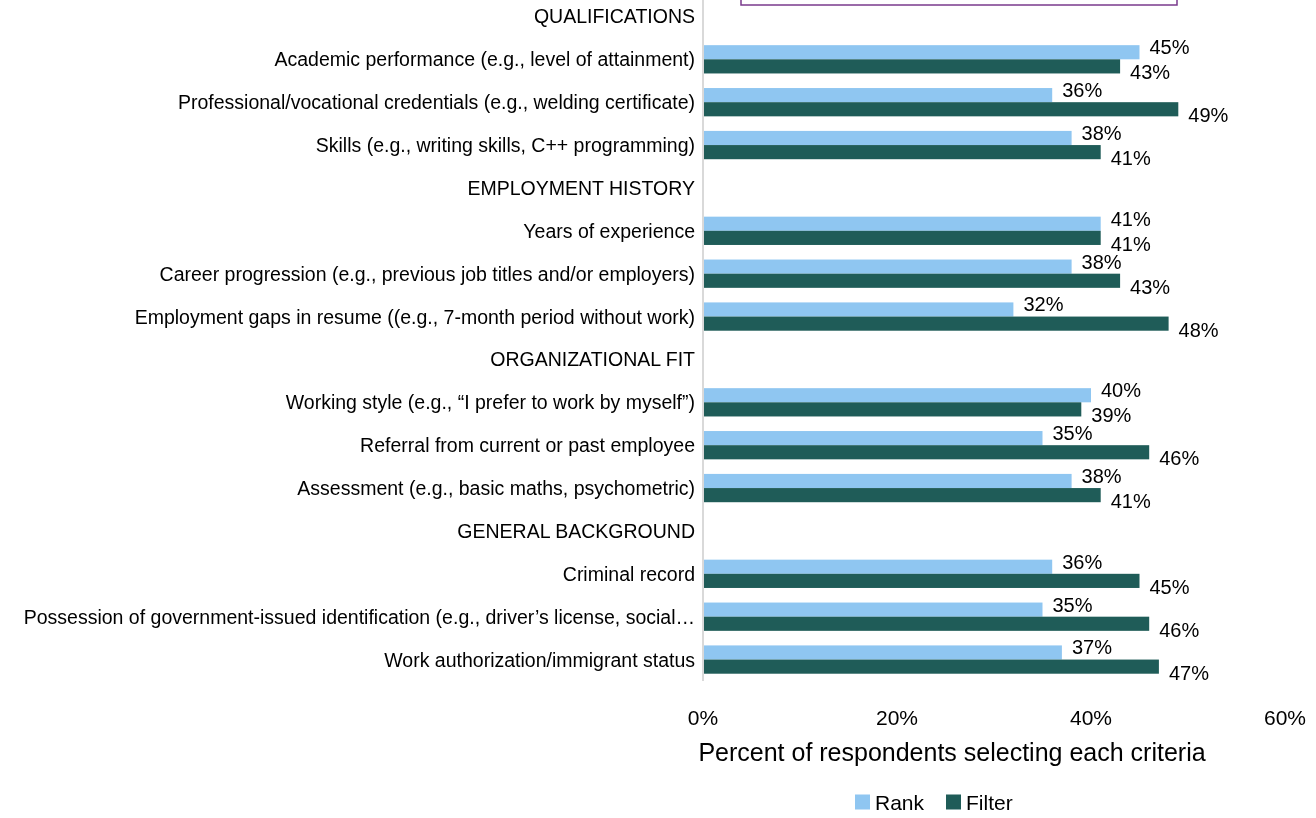 This screenshot has width=1316, height=818. Describe the element at coordinates (581, 187) in the screenshot. I see `y-tick-label: EMPLOYMENT HISTORY` at that location.